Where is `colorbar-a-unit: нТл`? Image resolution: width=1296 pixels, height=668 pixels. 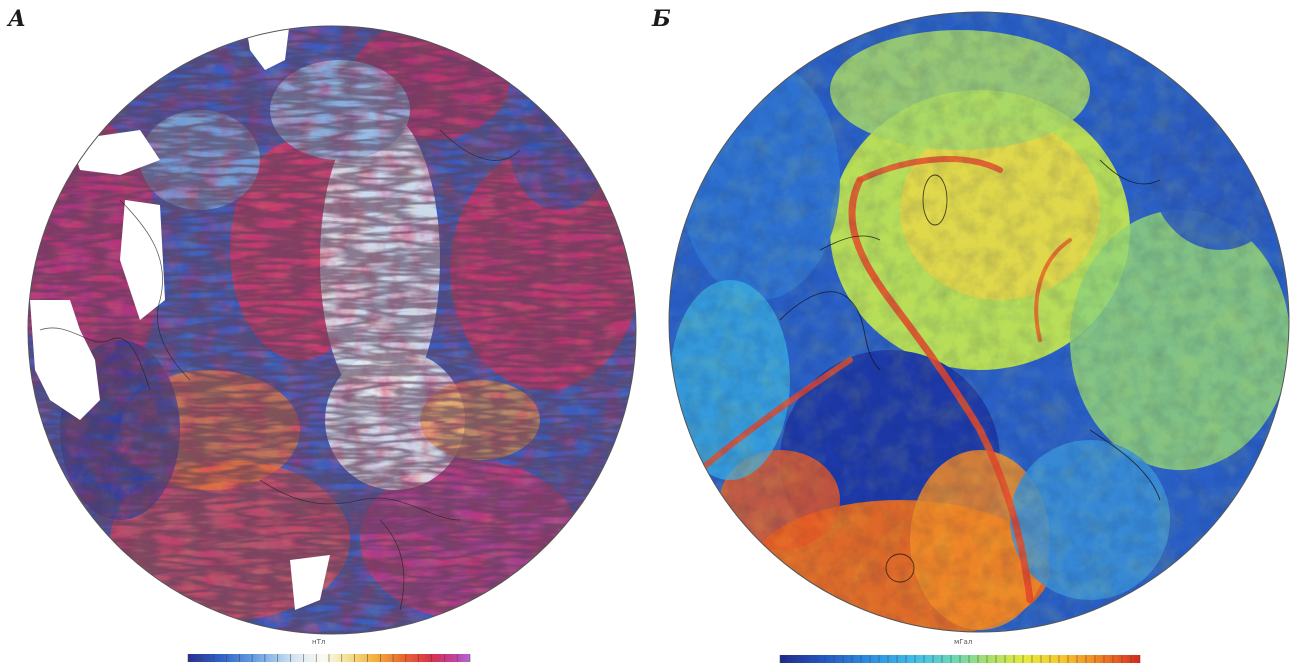
colorbar-a-unit: нТл is located at coordinates (319, 642).